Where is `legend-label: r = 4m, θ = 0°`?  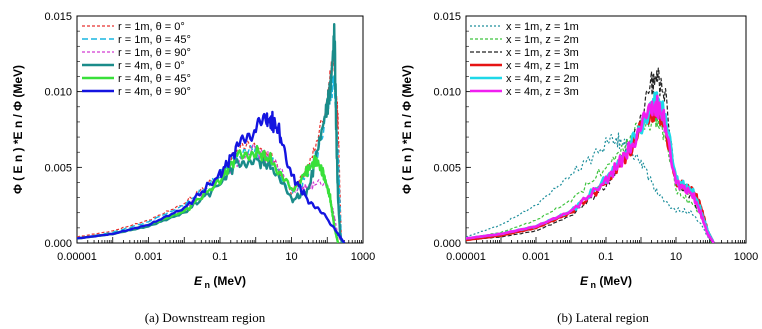 legend-label: r = 4m, θ = 0° is located at coordinates (151, 66).